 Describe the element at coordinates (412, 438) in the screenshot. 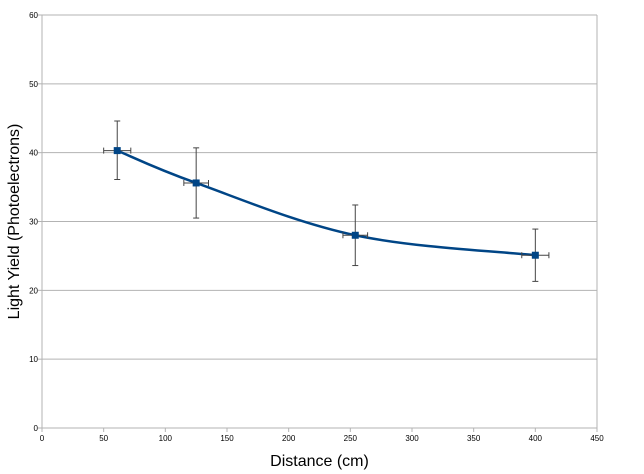

I see `x-tick-label: 300` at that location.